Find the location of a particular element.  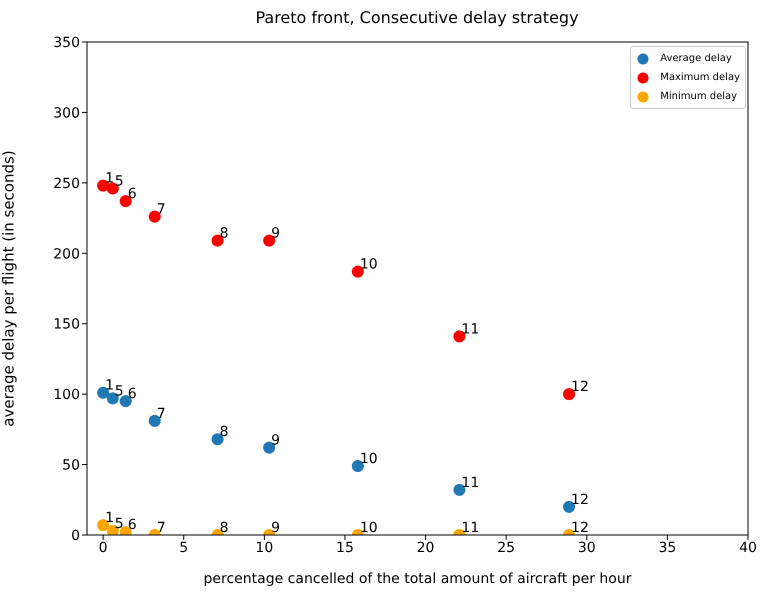

legend-label: Average delay is located at coordinates (696, 58).